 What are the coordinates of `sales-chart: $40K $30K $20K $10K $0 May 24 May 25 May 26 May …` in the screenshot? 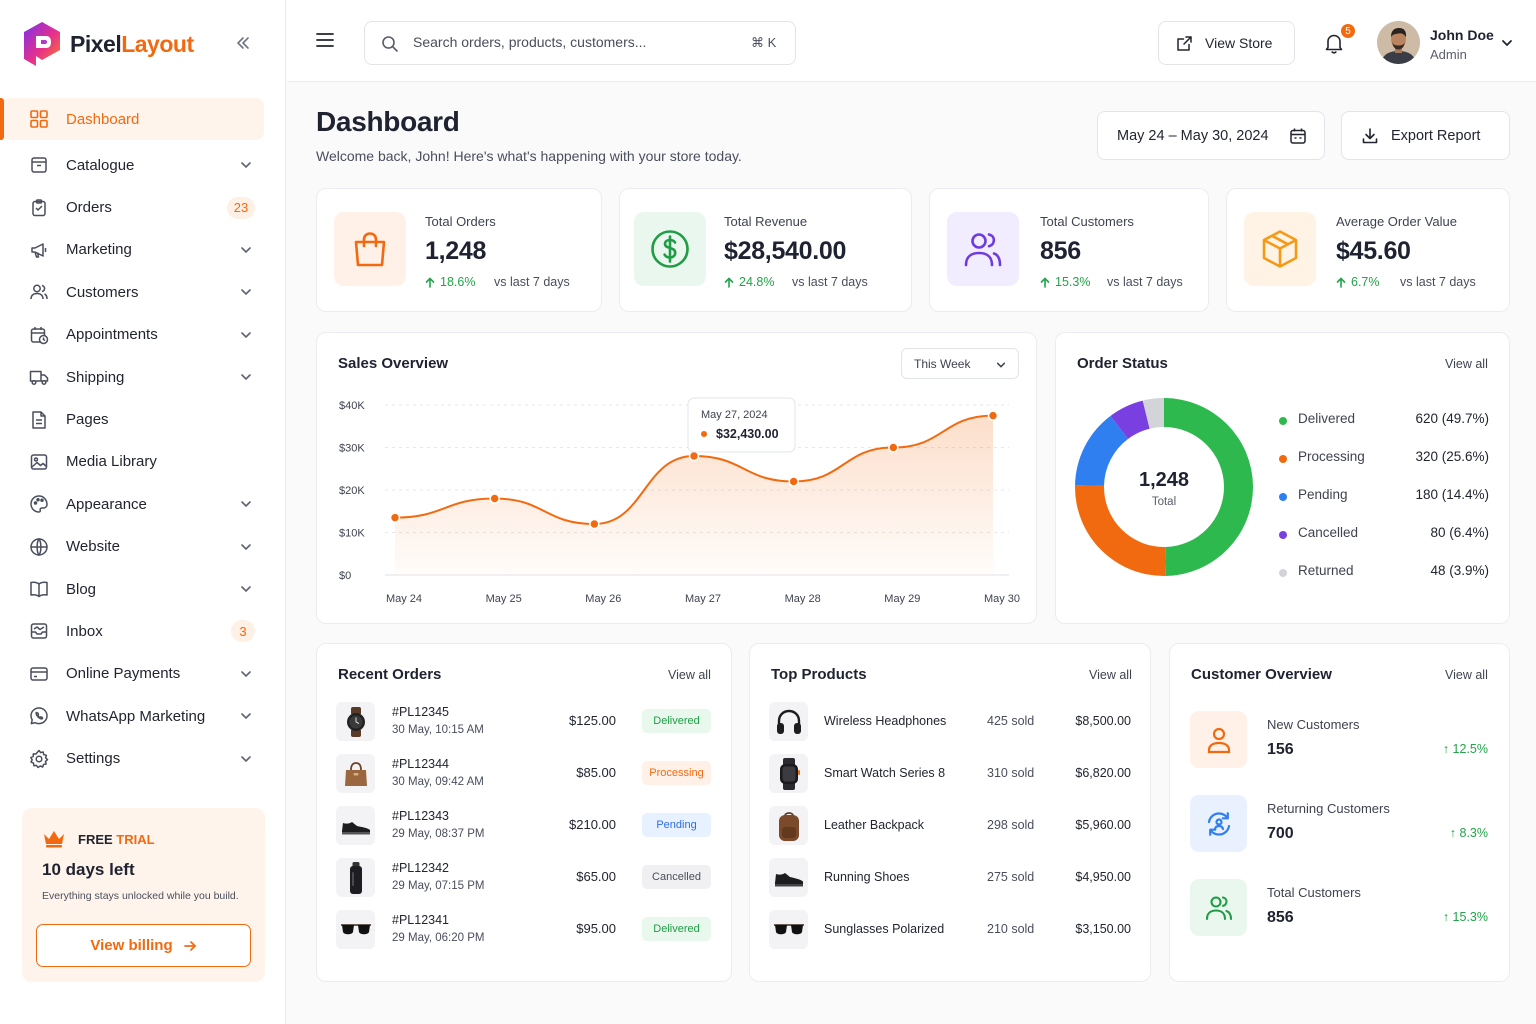 It's located at (677, 479).